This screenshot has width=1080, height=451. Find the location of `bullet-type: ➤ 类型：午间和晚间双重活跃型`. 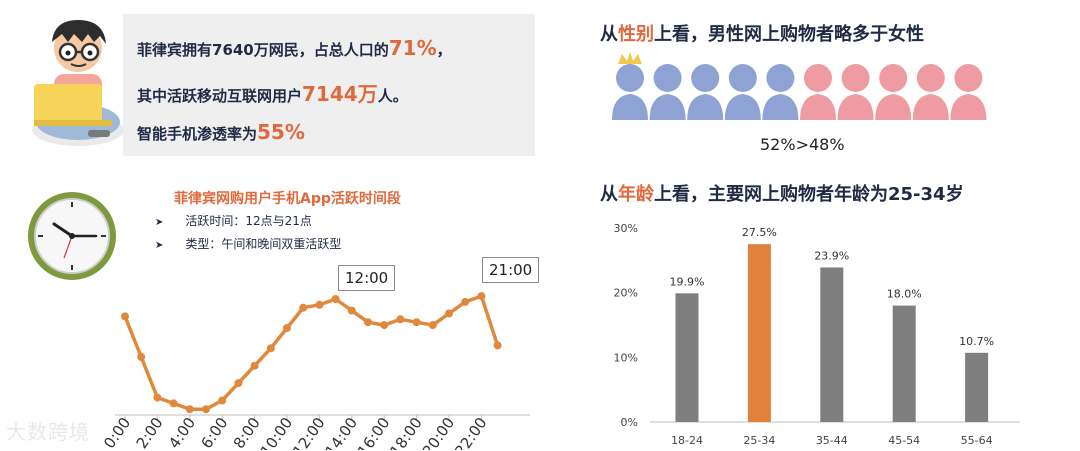

bullet-type: ➤ 类型：午间和晚间双重活跃型 is located at coordinates (248, 243).